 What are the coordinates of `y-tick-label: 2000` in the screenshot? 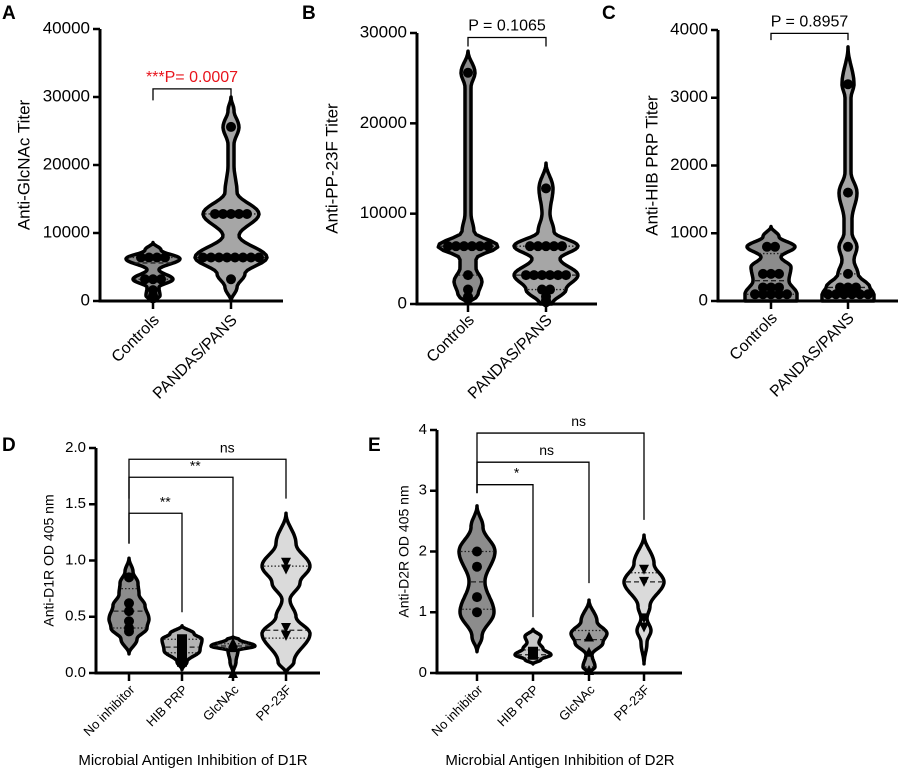 It's located at (689, 164).